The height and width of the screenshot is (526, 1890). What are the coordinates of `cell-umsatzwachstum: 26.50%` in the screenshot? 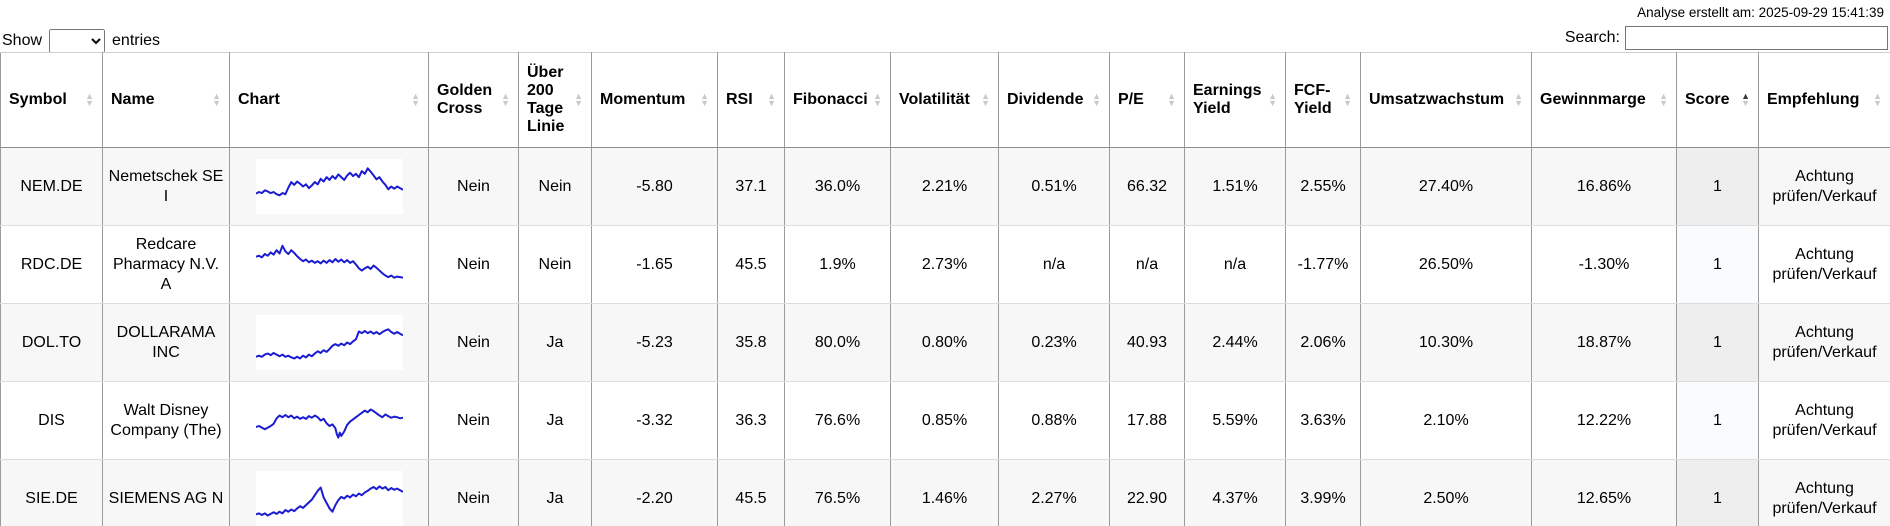 It's located at (1446, 264).